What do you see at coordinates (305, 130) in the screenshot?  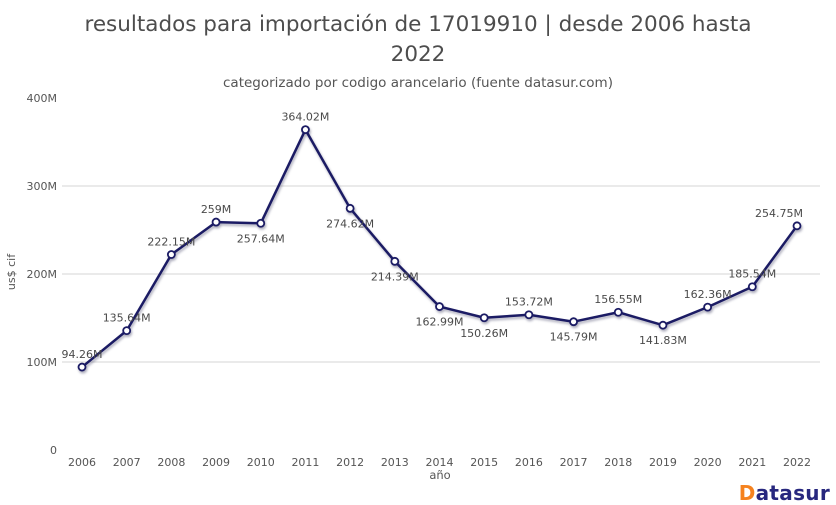 I see `data-point-2011` at bounding box center [305, 130].